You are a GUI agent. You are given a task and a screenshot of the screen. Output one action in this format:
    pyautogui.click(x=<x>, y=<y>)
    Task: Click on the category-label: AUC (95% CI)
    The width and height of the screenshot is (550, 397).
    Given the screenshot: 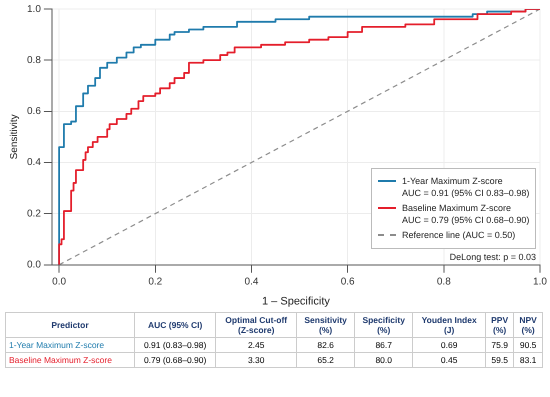 What is the action you would take?
    pyautogui.click(x=175, y=325)
    